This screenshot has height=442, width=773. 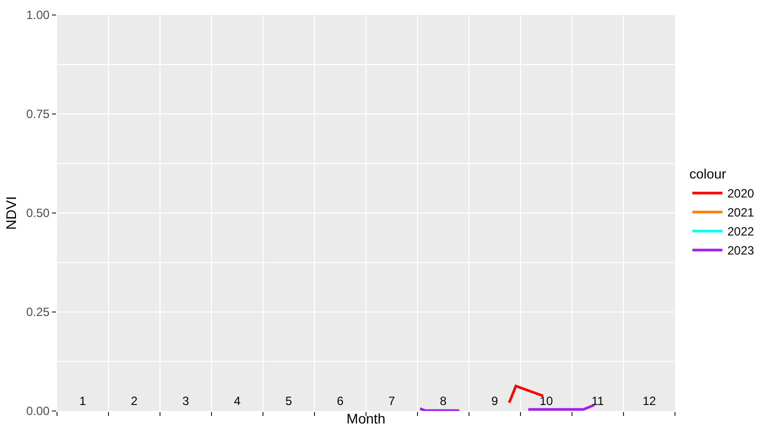 I want to click on y-tick-label: 0.00, so click(x=38, y=411).